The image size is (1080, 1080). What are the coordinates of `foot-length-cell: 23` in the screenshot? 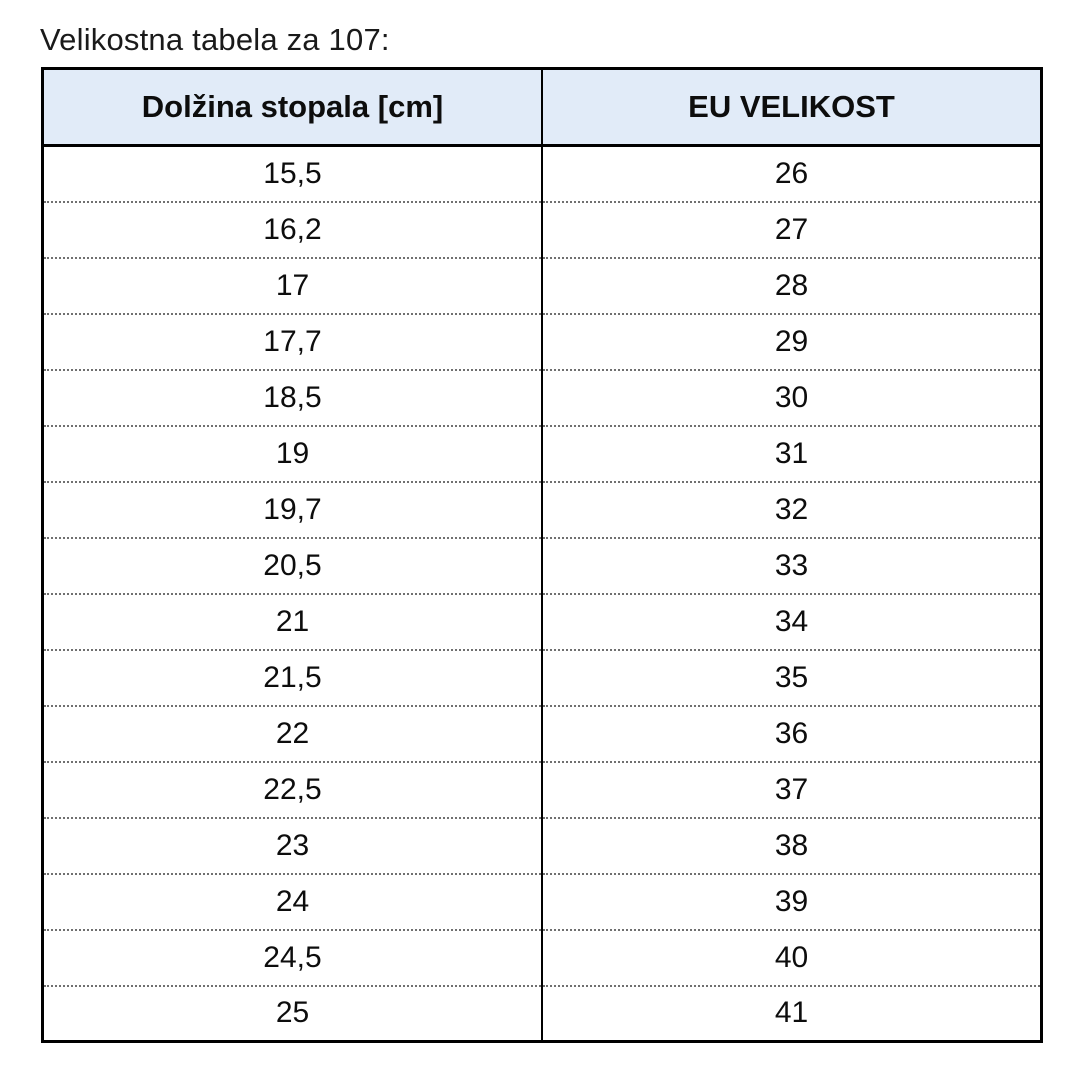 It's located at (292, 845).